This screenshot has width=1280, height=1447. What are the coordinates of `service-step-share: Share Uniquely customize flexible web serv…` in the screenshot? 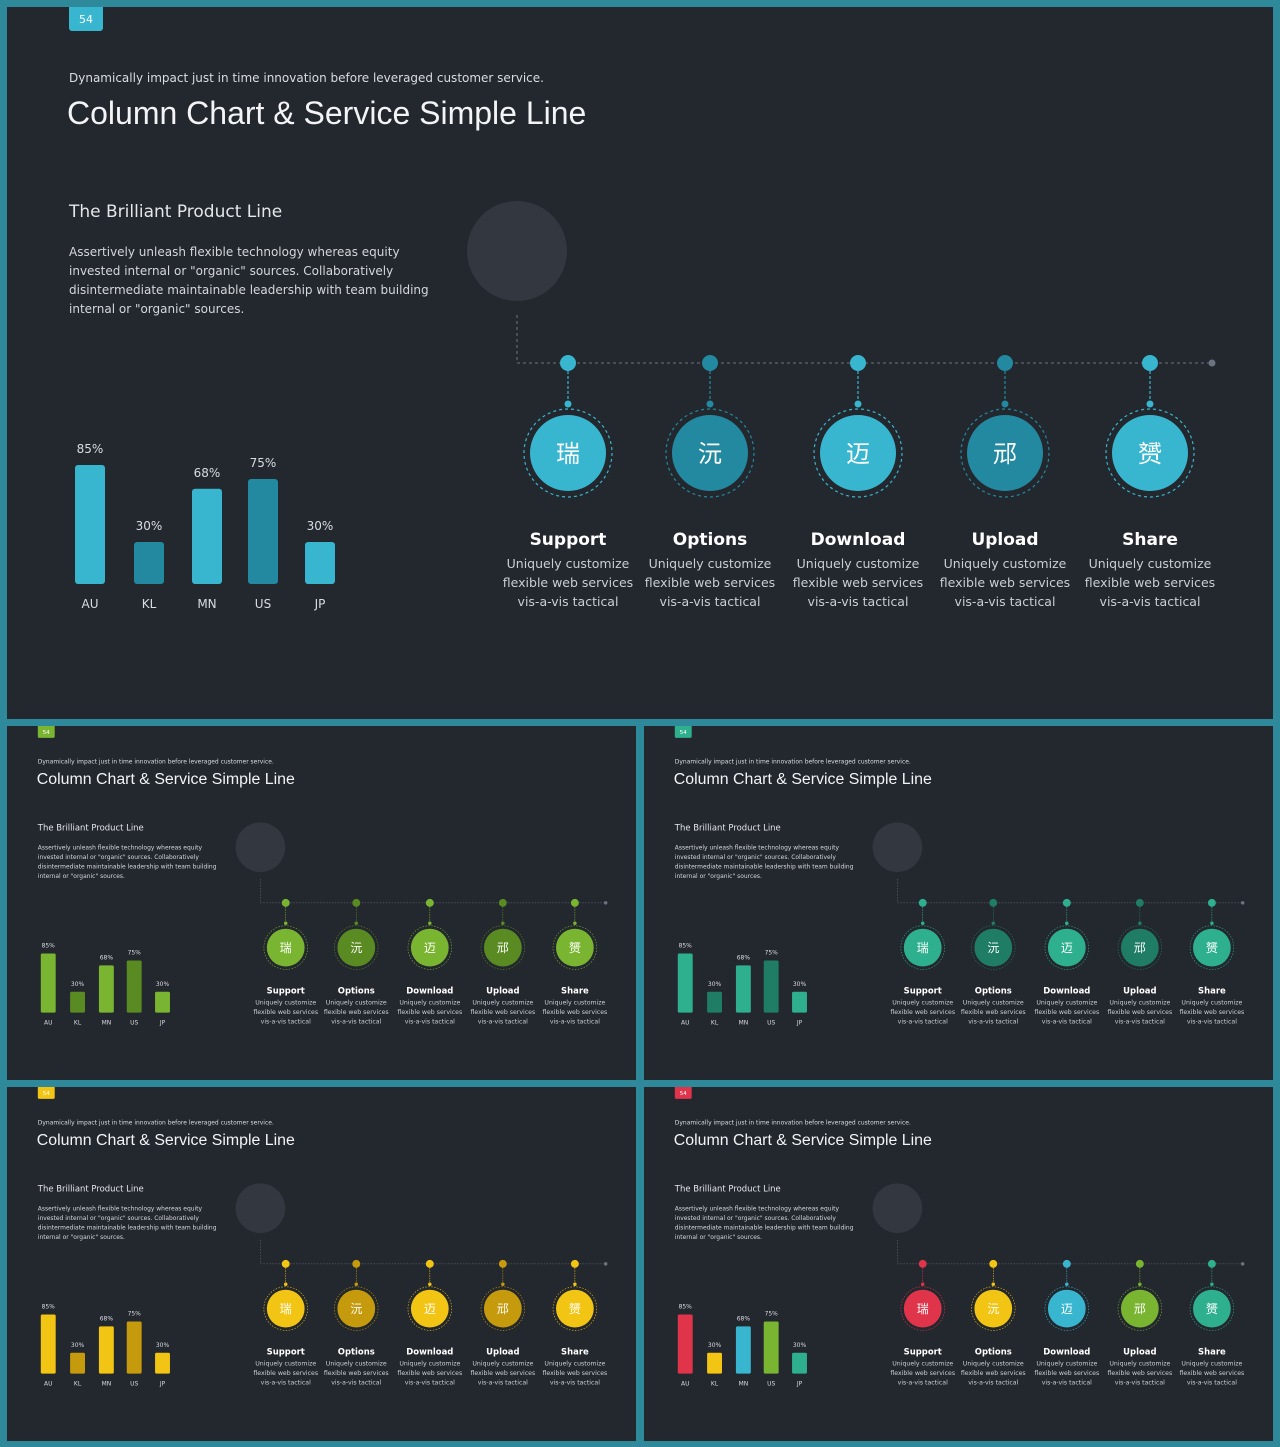 It's located at (1150, 570).